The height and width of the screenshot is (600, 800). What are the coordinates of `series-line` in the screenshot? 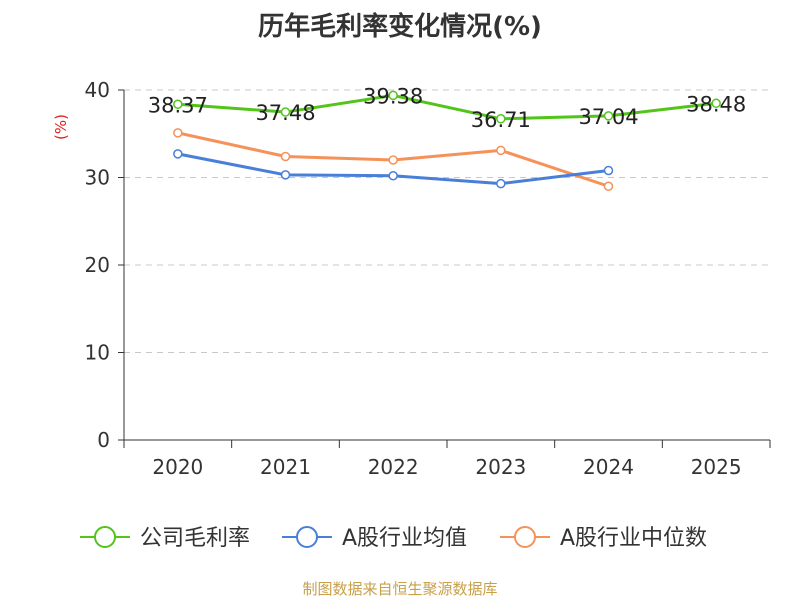 It's located at (447, 107).